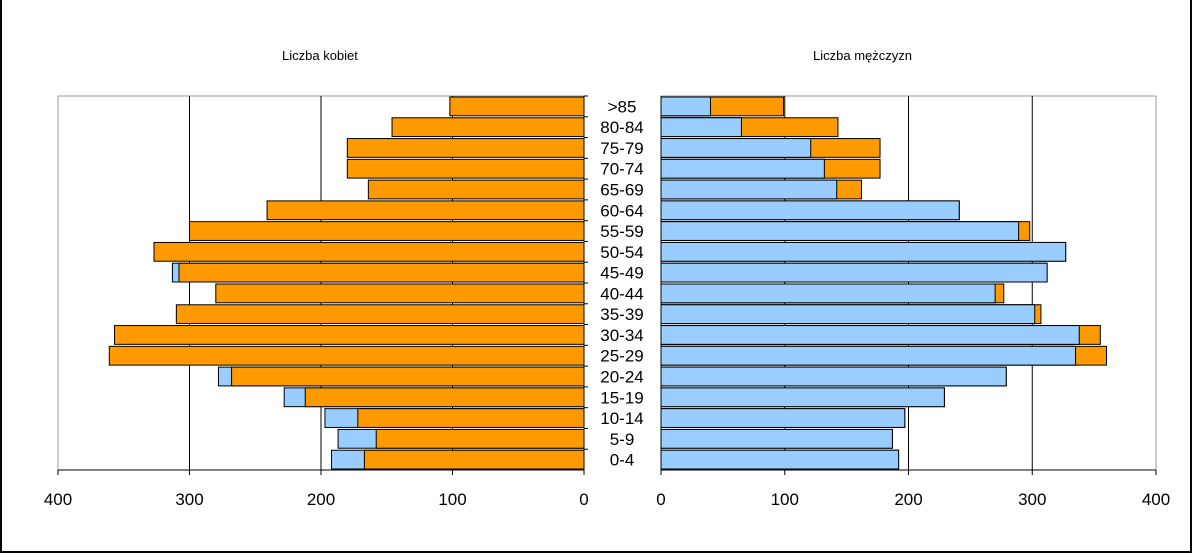 This screenshot has height=553, width=1192. Describe the element at coordinates (1032, 499) in the screenshot. I see `right-tick-label: 300` at that location.